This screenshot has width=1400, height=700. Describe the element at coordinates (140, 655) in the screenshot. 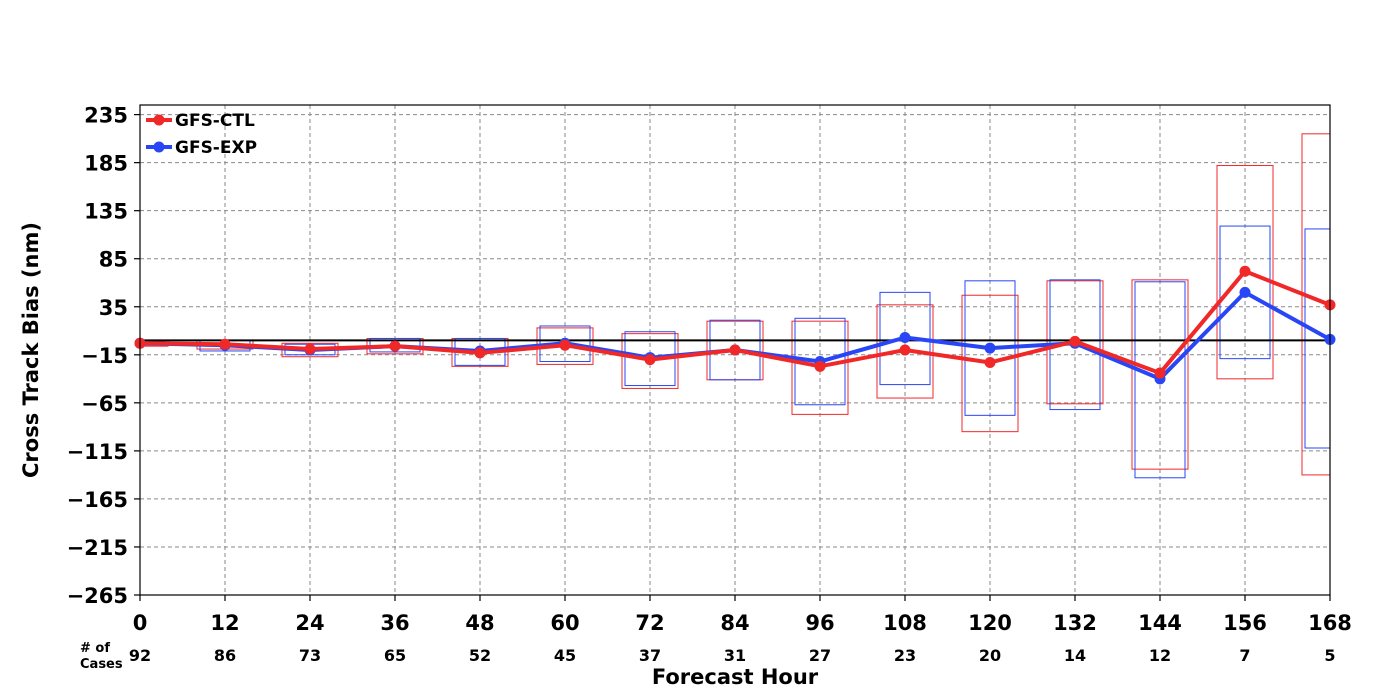

I see `case-count: 92` at that location.